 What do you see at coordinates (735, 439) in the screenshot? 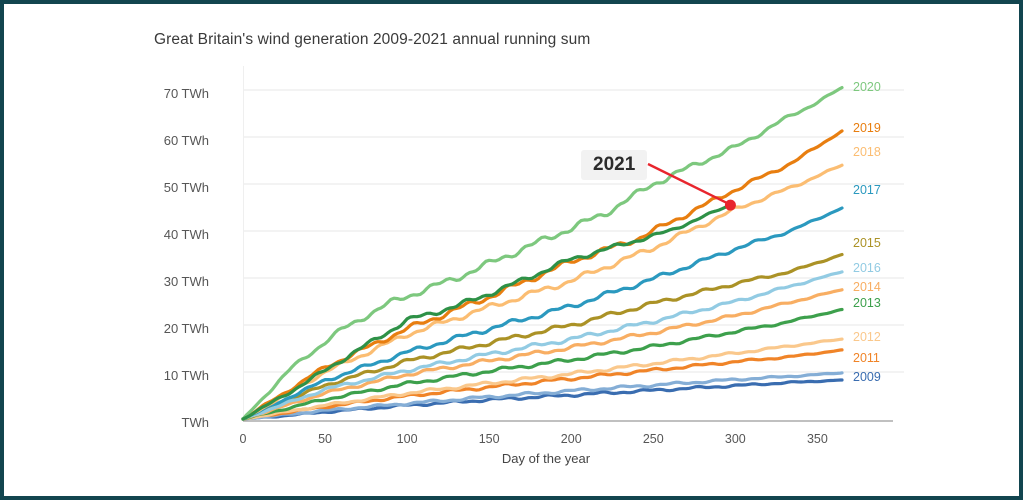
I see `x-axis-tick-label: 300` at bounding box center [735, 439].